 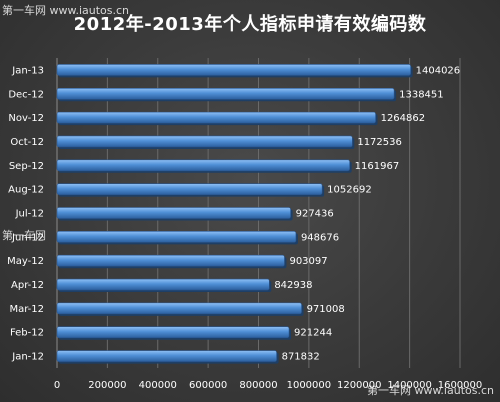 I want to click on x-tick-label: 1600000, so click(x=460, y=385).